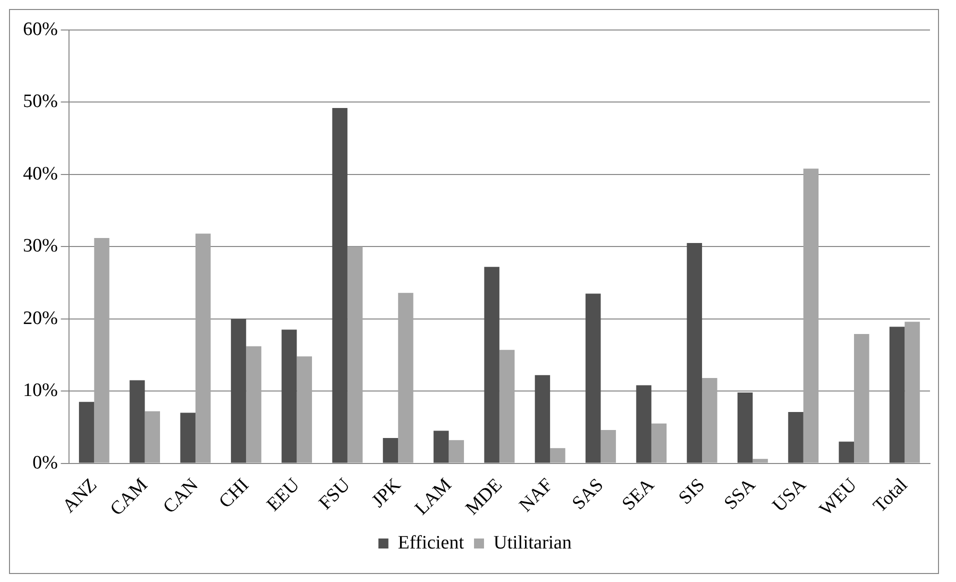  Describe the element at coordinates (234, 493) in the screenshot. I see `x-tick-label: CHI` at that location.